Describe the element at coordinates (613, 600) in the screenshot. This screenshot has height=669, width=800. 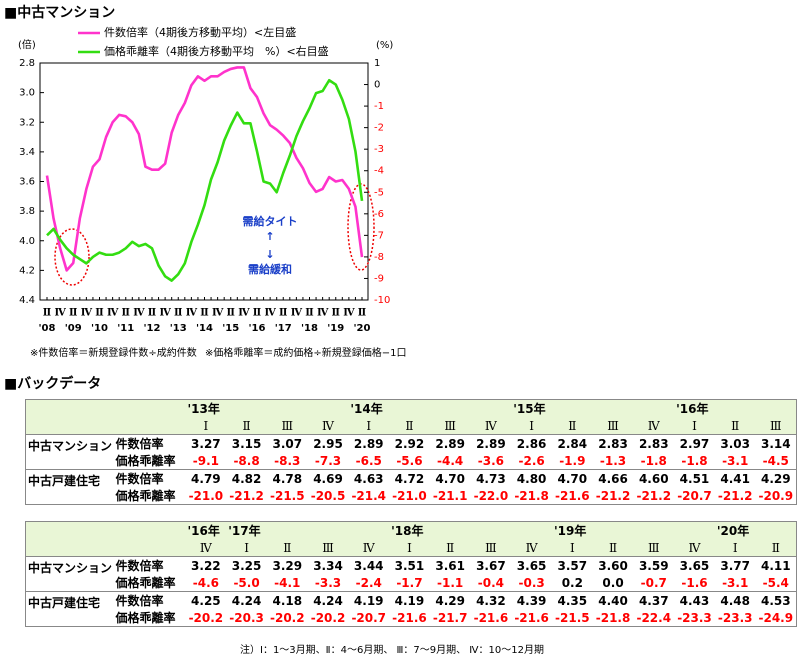
I see `value-cell: 4.40` at that location.